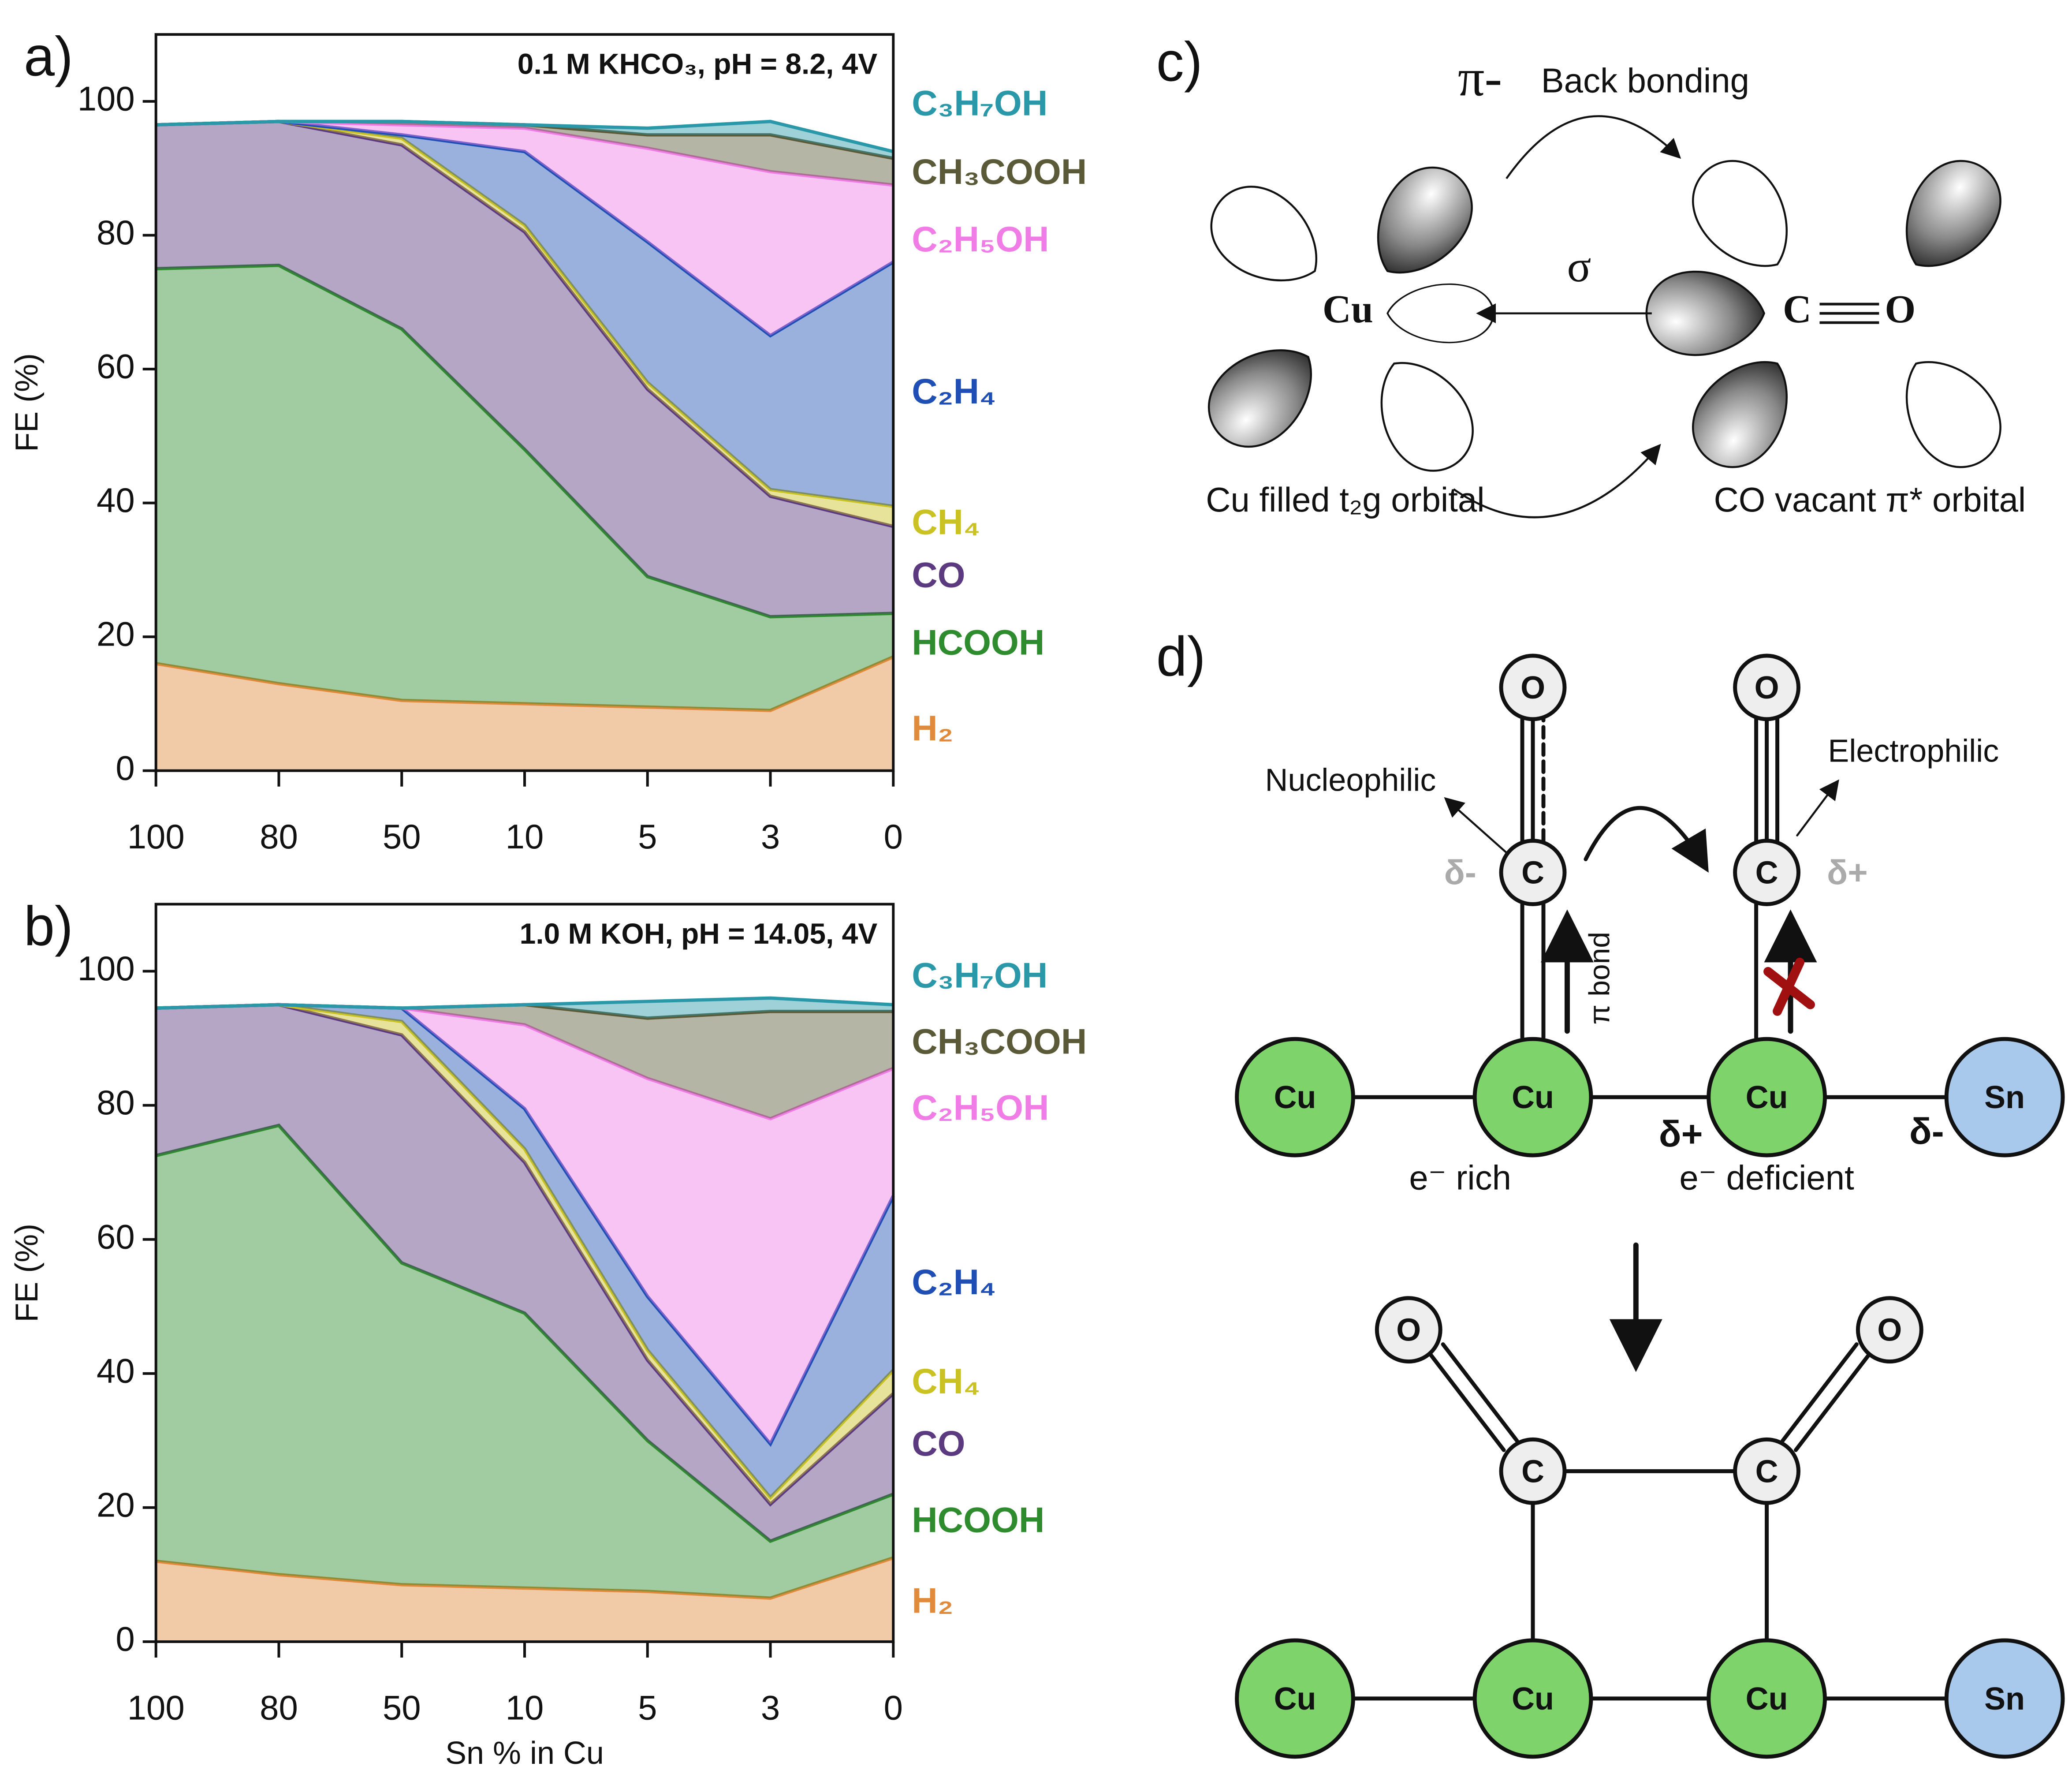 The height and width of the screenshot is (1770, 2072). I want to click on annotation: Electrophilic, so click(1914, 751).